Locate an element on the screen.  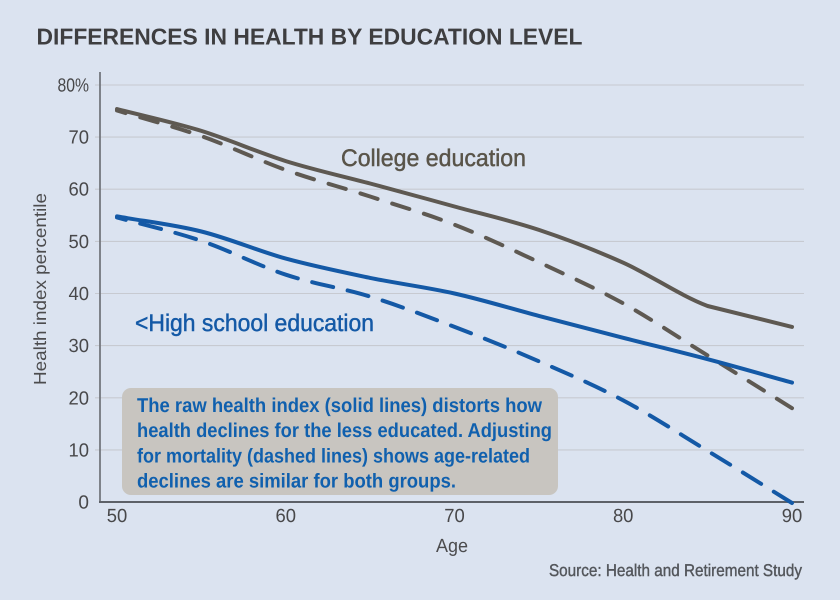
svg-text: 90 is located at coordinates (792, 516).